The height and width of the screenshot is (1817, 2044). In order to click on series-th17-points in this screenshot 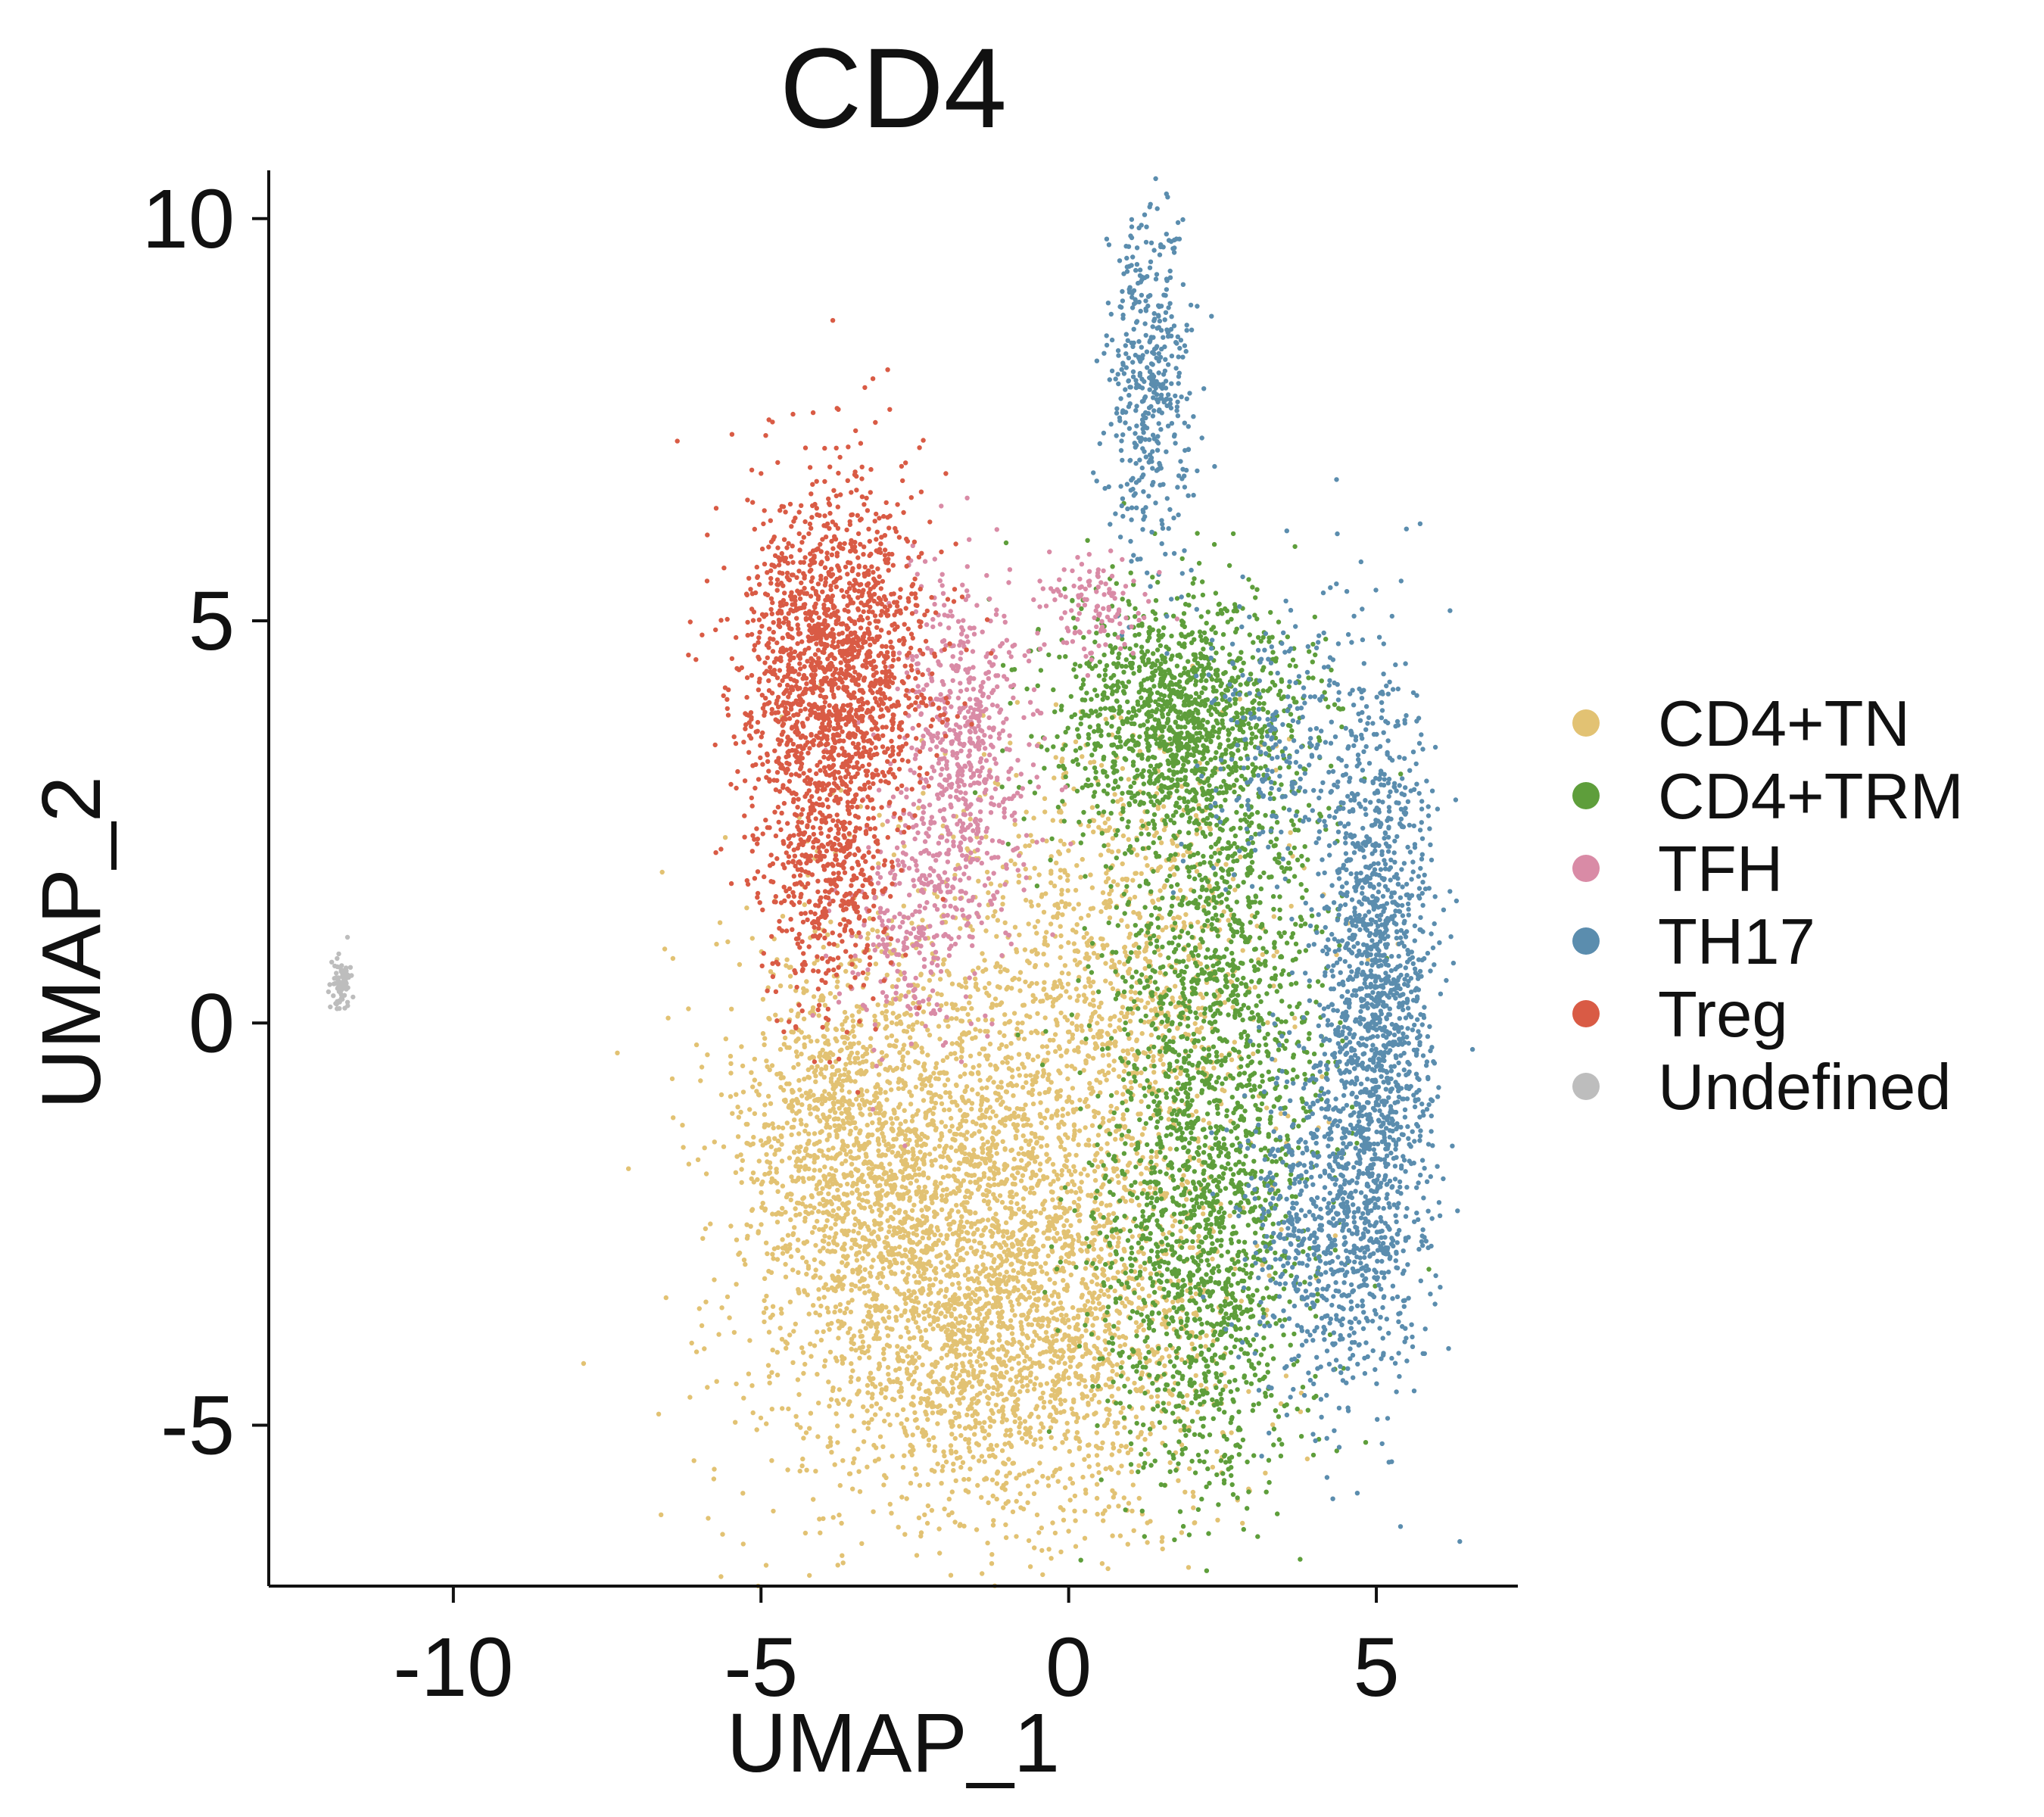, I will do `click(1283, 860)`.